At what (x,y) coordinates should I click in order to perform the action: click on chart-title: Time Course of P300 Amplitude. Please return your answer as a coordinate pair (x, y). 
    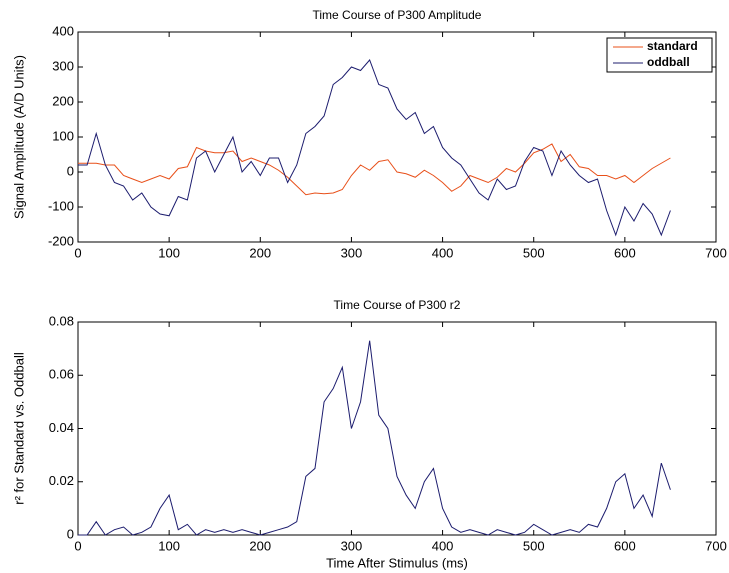
    Looking at the image, I should click on (397, 15).